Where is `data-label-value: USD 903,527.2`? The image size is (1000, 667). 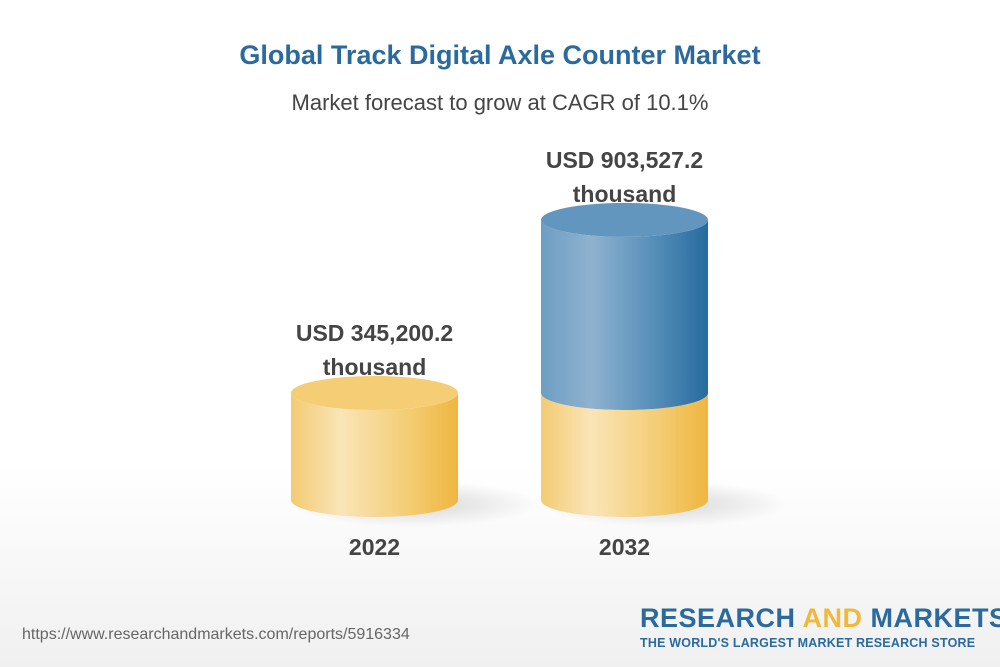 data-label-value: USD 903,527.2 is located at coordinates (624, 160).